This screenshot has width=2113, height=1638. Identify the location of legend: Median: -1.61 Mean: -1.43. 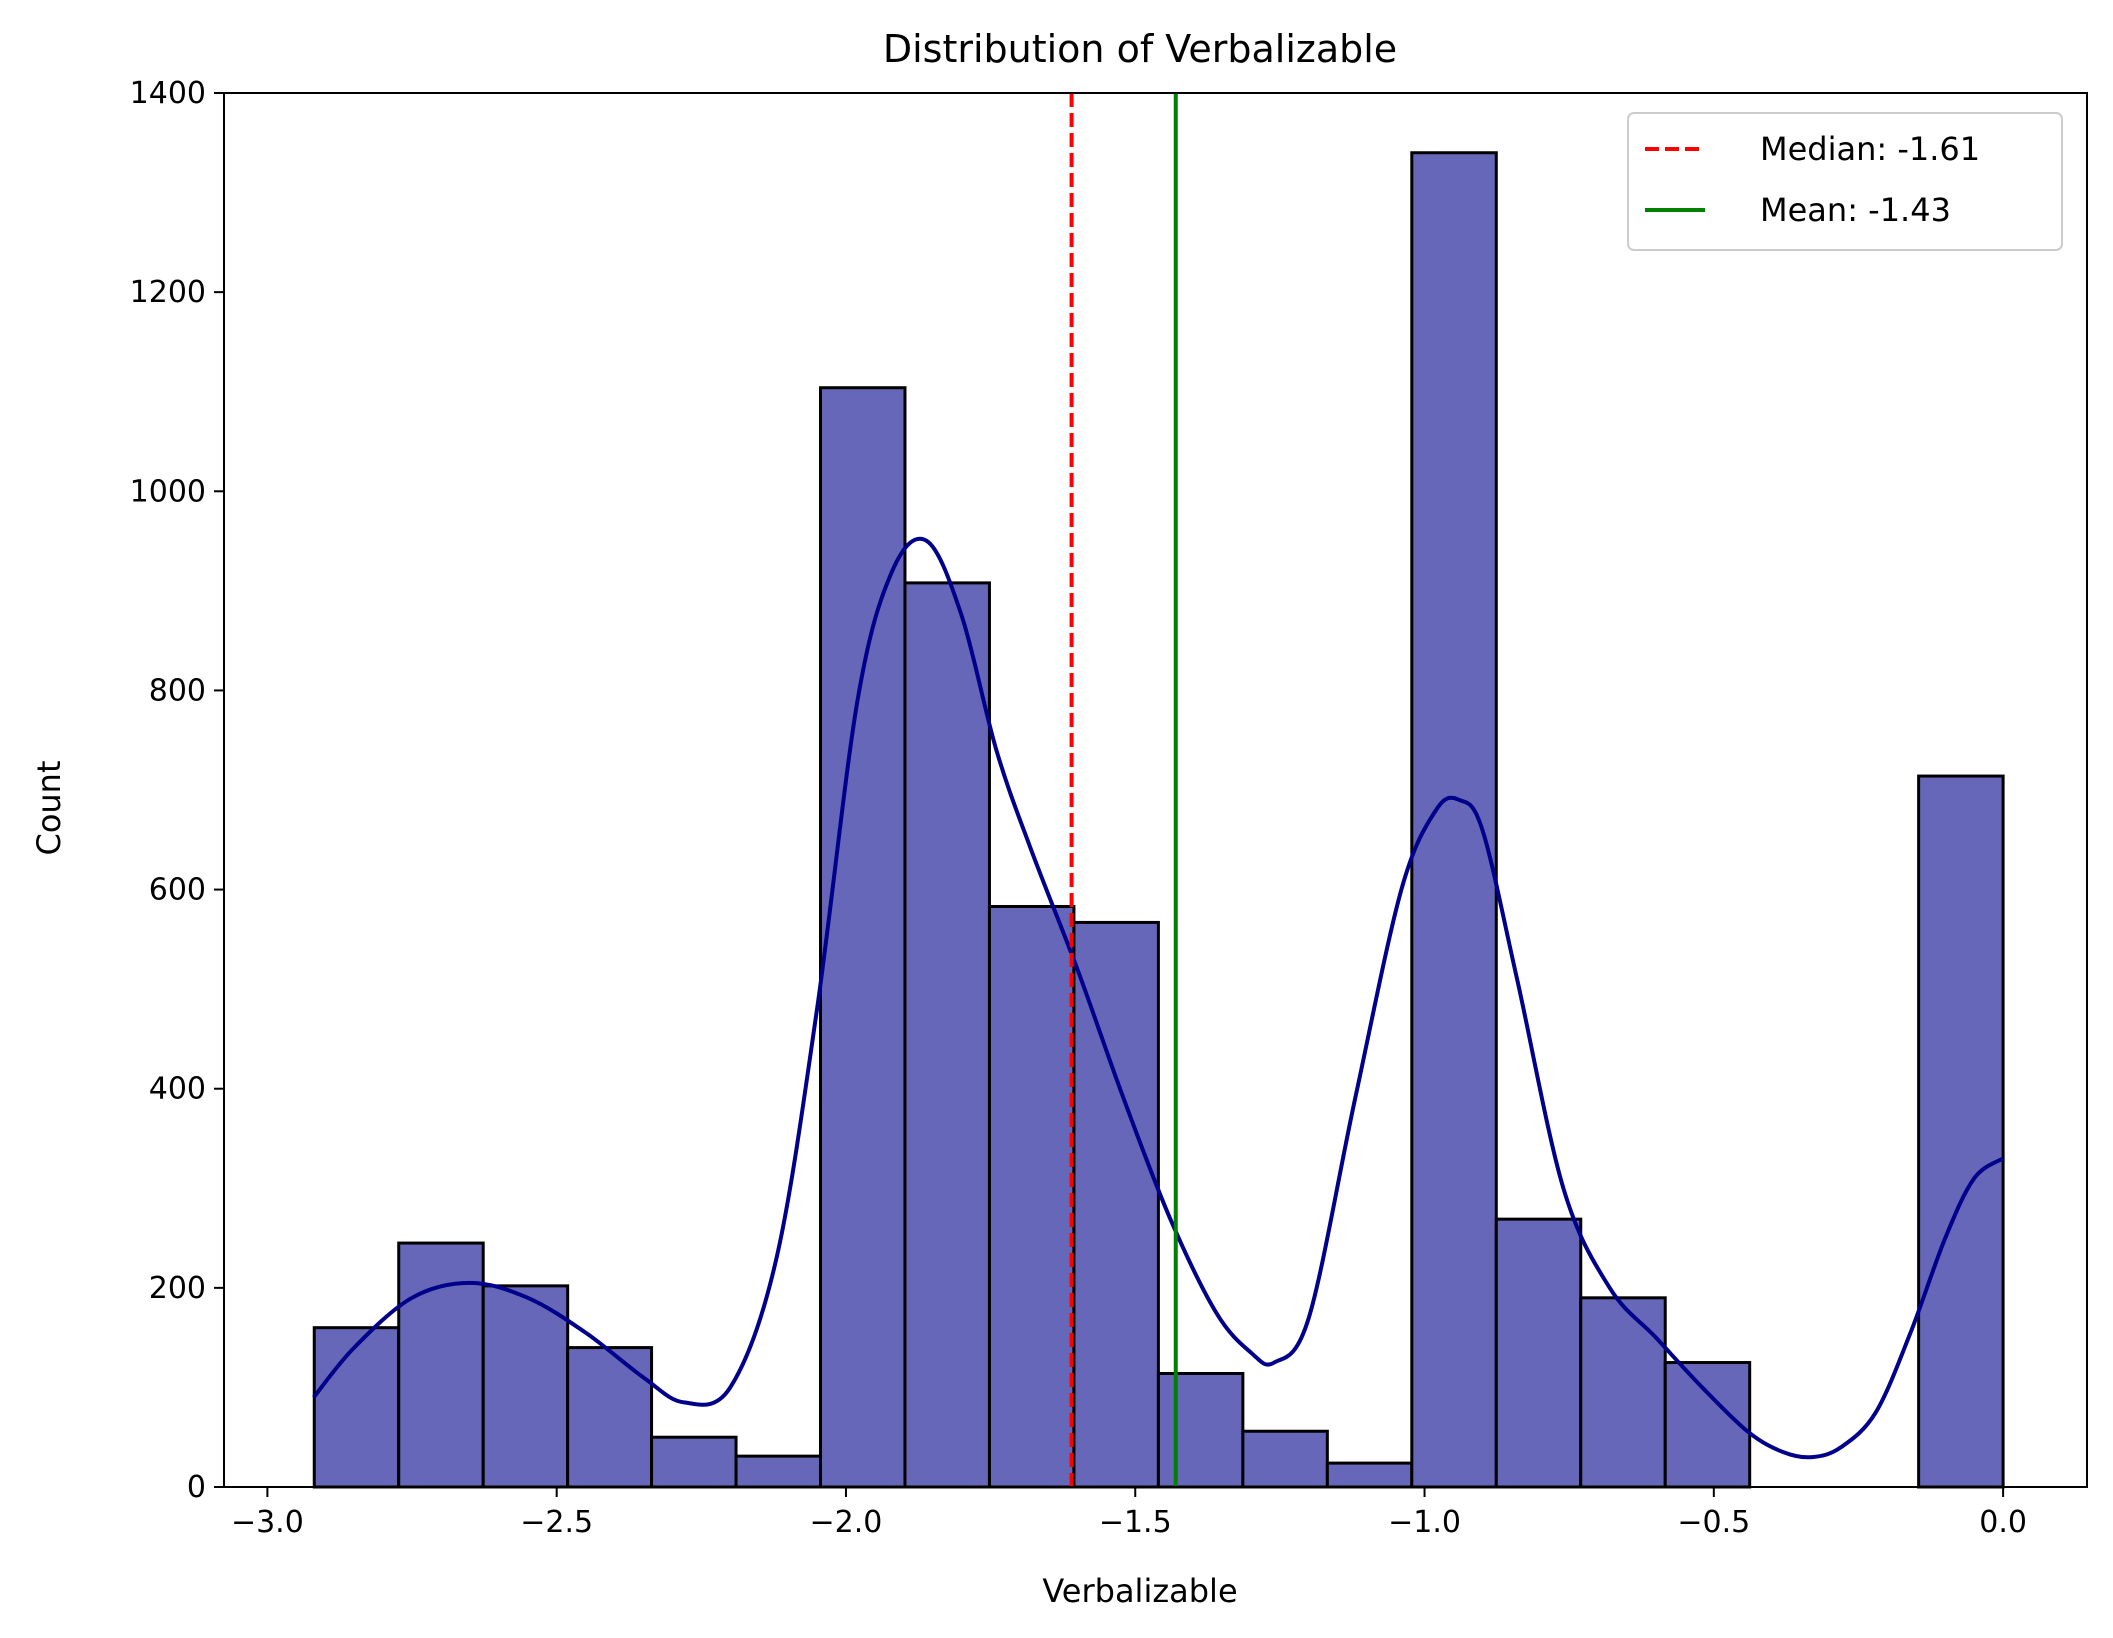
(1845, 181).